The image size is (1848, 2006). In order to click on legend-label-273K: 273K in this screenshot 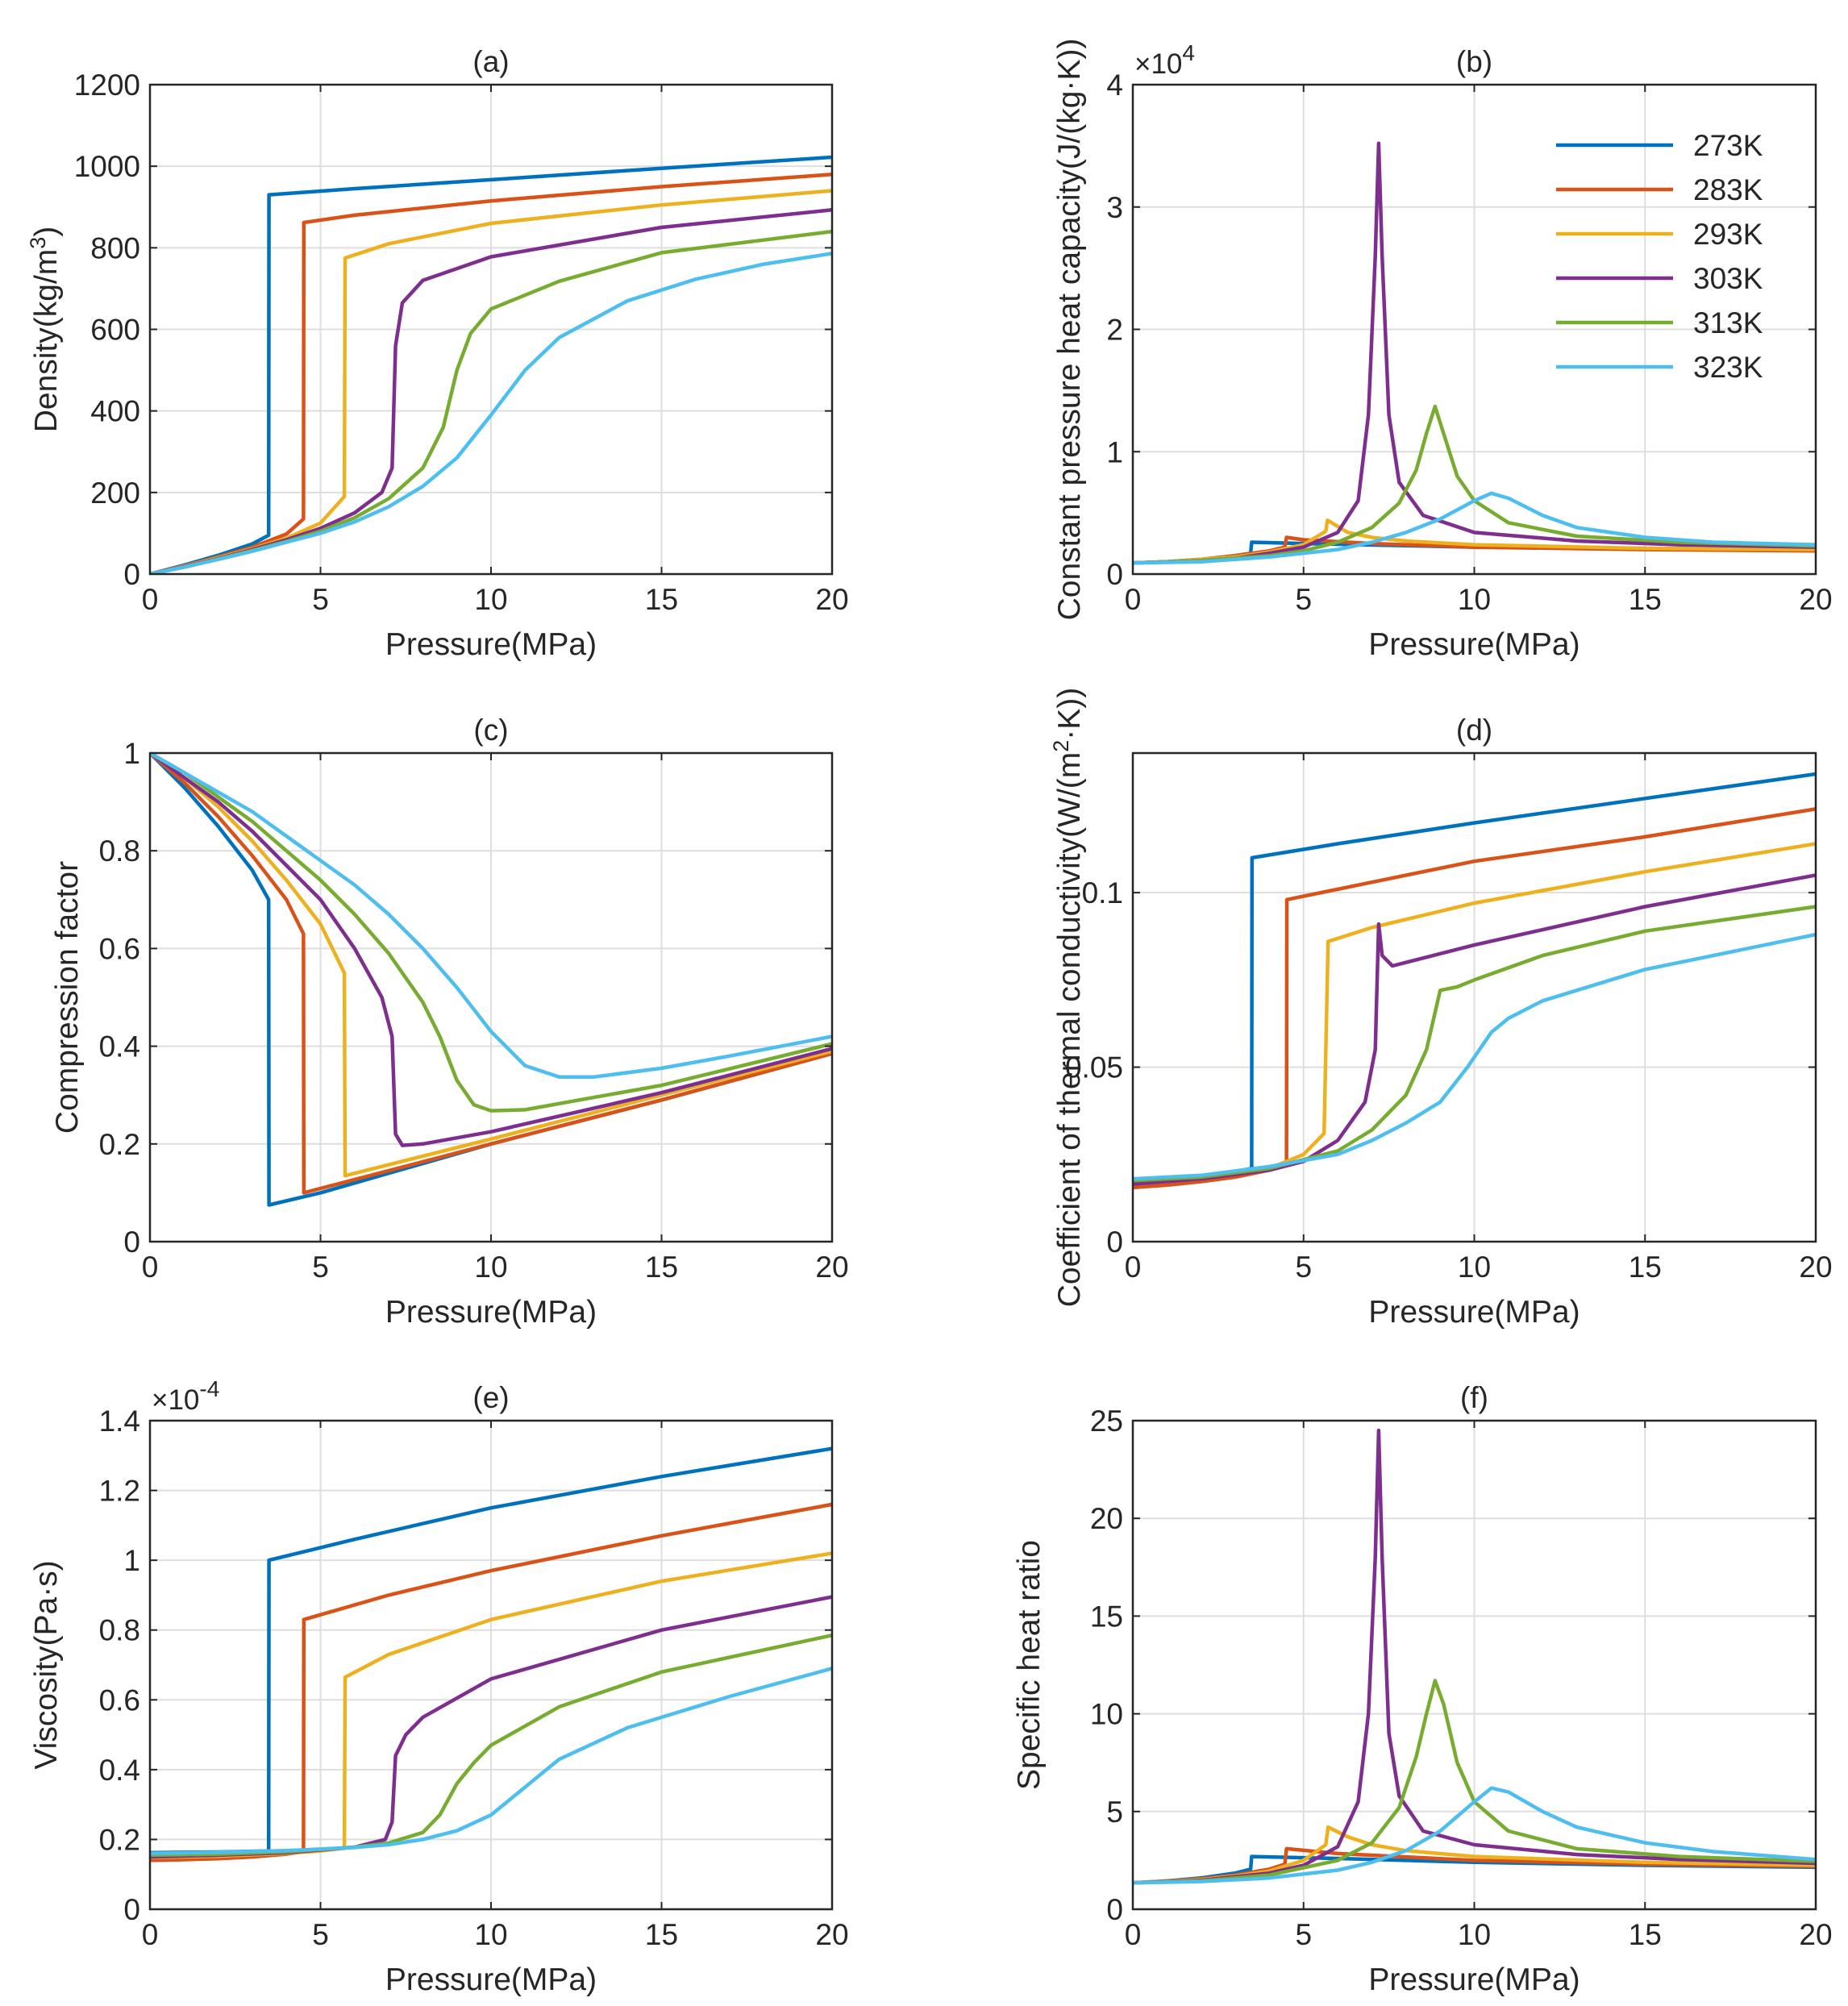, I will do `click(1728, 145)`.